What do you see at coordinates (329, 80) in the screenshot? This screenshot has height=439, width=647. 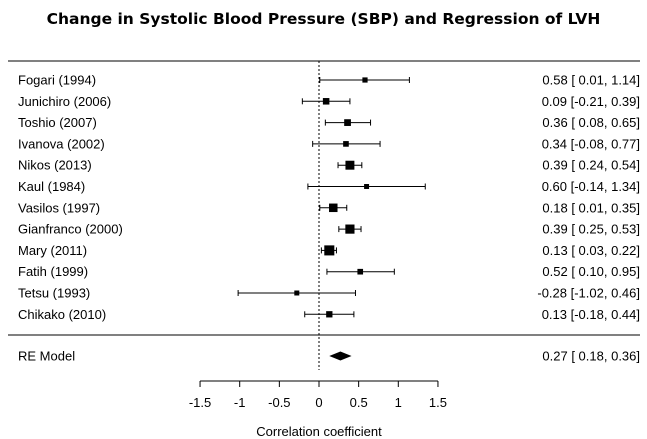 I see `study-row: Fogari (1994) 0.58 [ 0.01, 1.14]` at bounding box center [329, 80].